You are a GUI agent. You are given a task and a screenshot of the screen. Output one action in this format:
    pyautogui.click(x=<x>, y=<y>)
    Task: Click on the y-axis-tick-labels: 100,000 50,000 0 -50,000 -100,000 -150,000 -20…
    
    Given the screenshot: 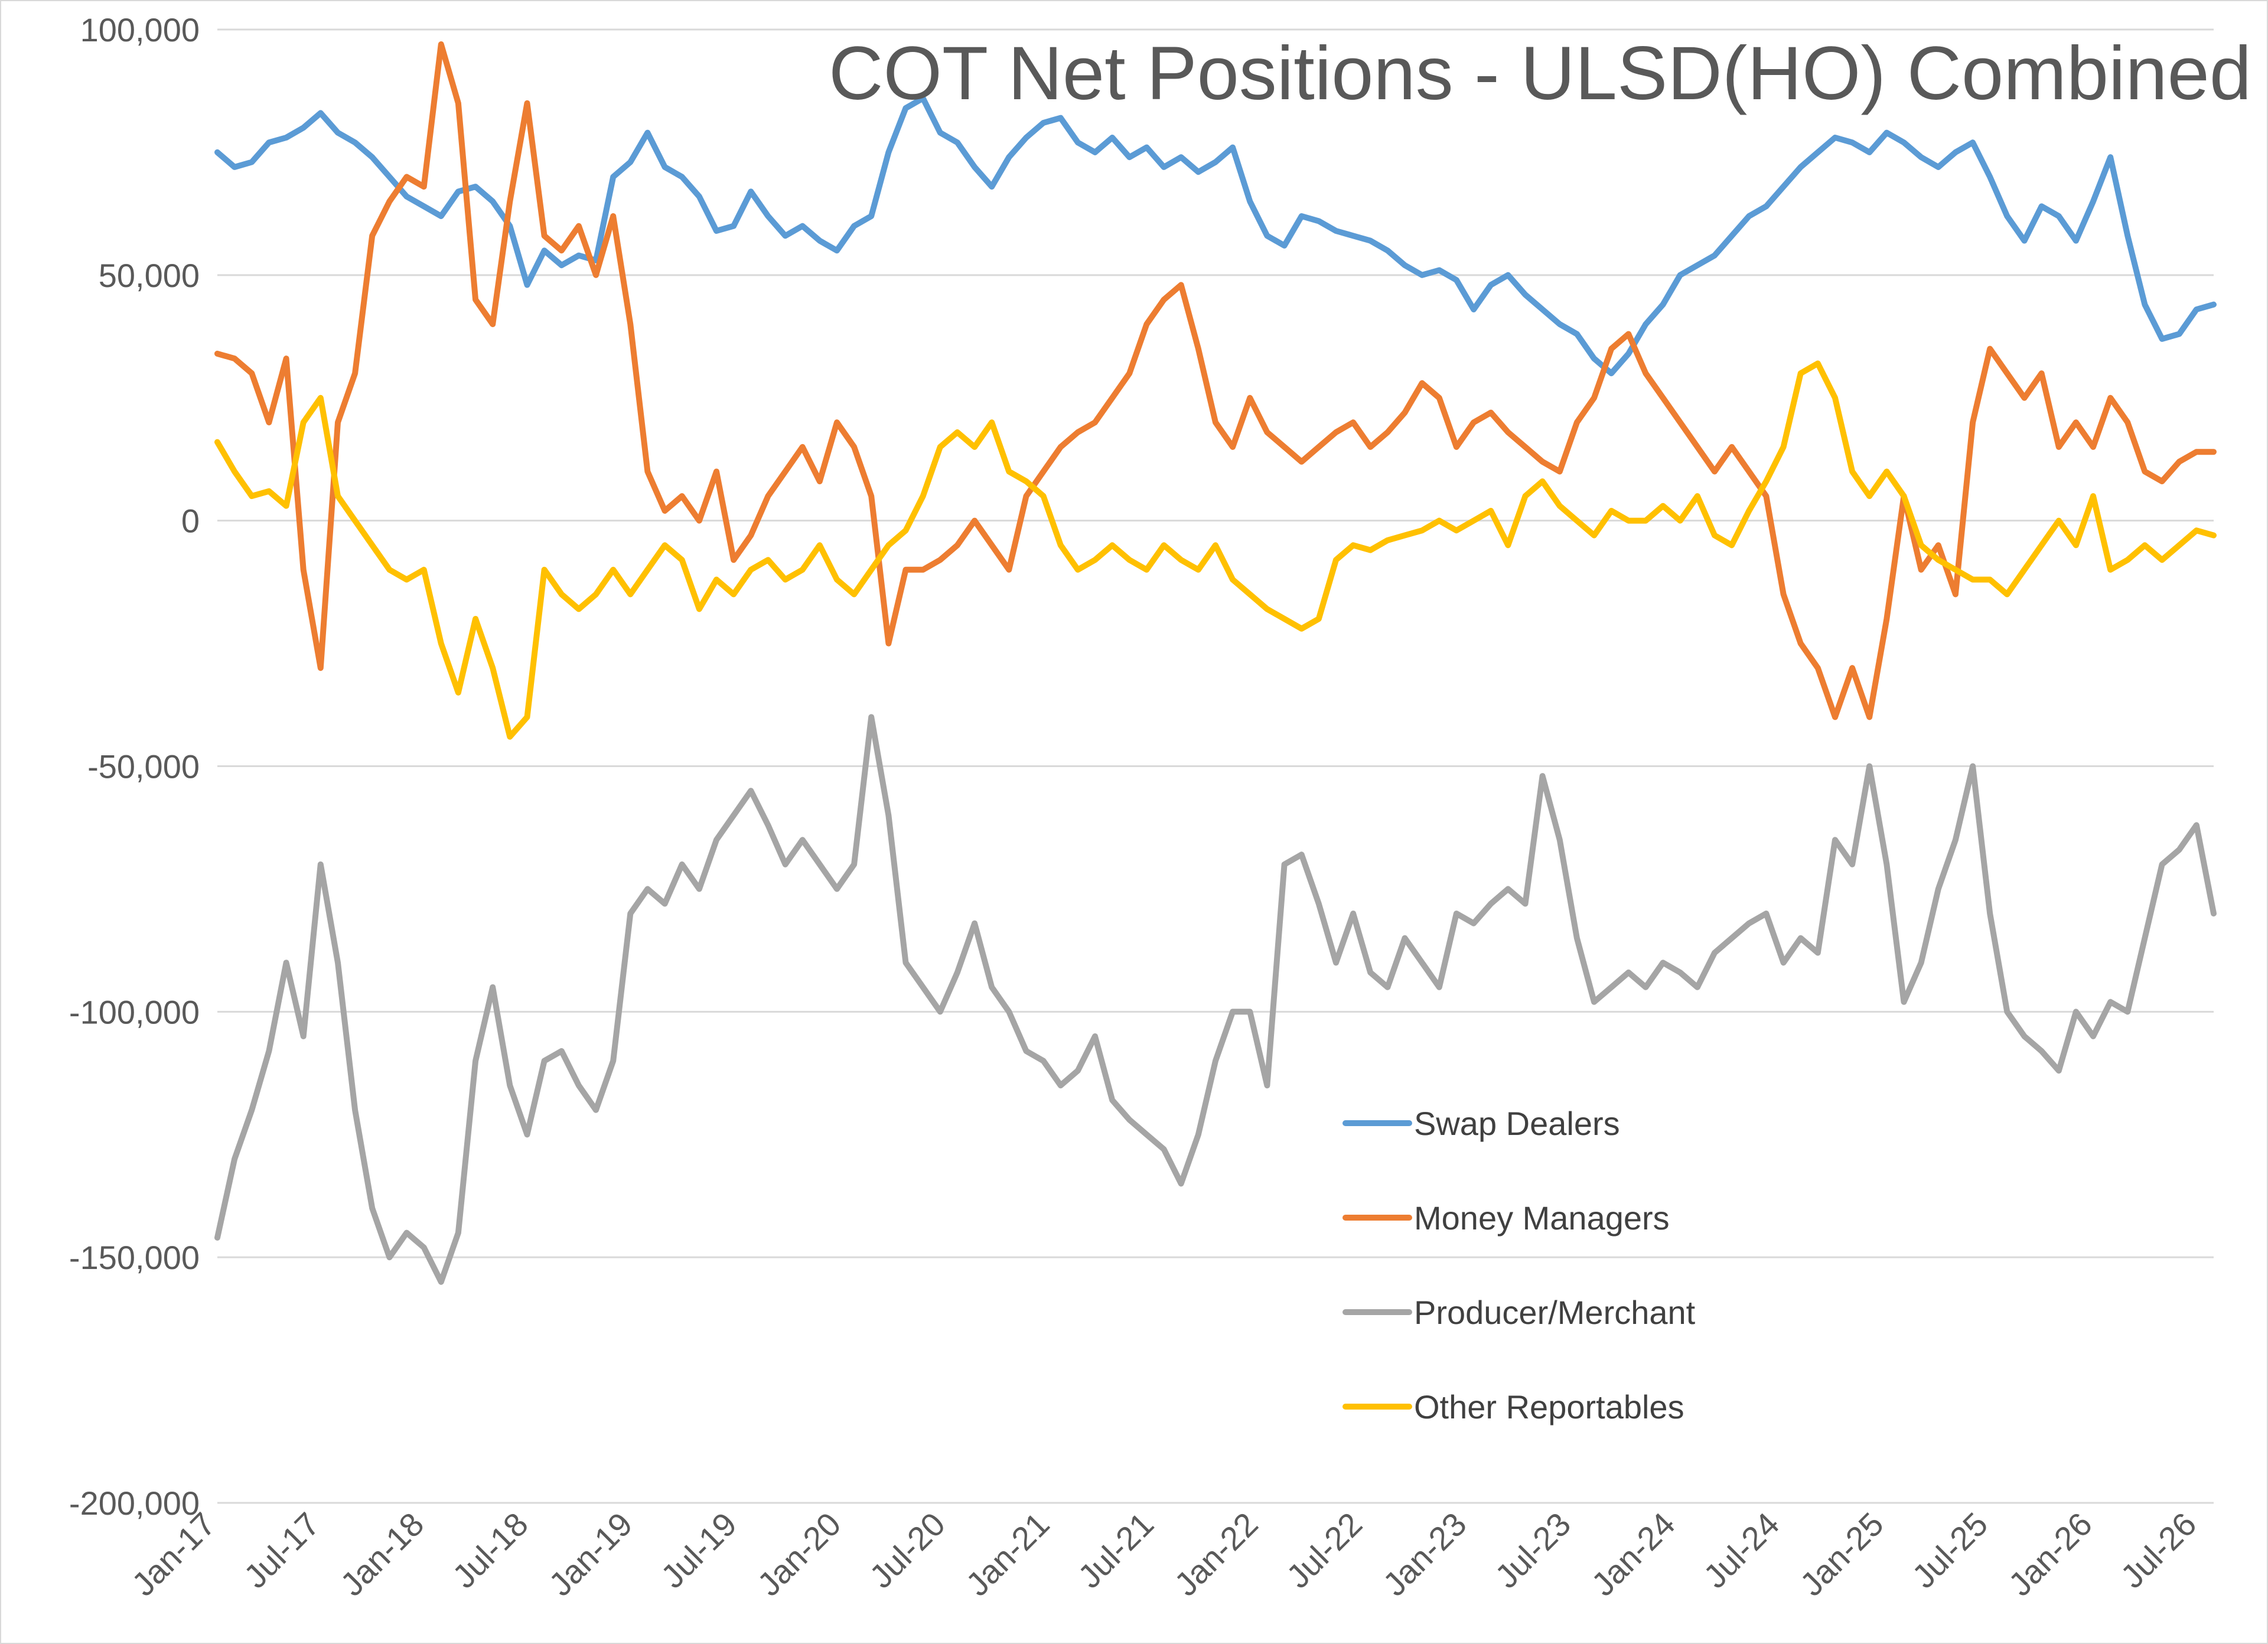 What is the action you would take?
    pyautogui.click(x=134, y=766)
    